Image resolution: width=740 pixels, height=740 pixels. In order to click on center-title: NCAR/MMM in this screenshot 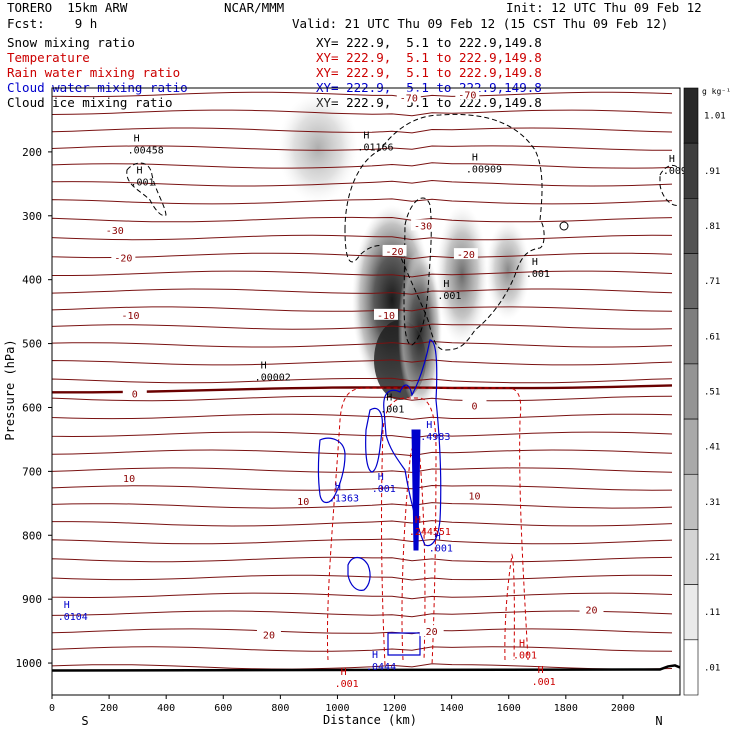, I will do `click(254, 7)`.